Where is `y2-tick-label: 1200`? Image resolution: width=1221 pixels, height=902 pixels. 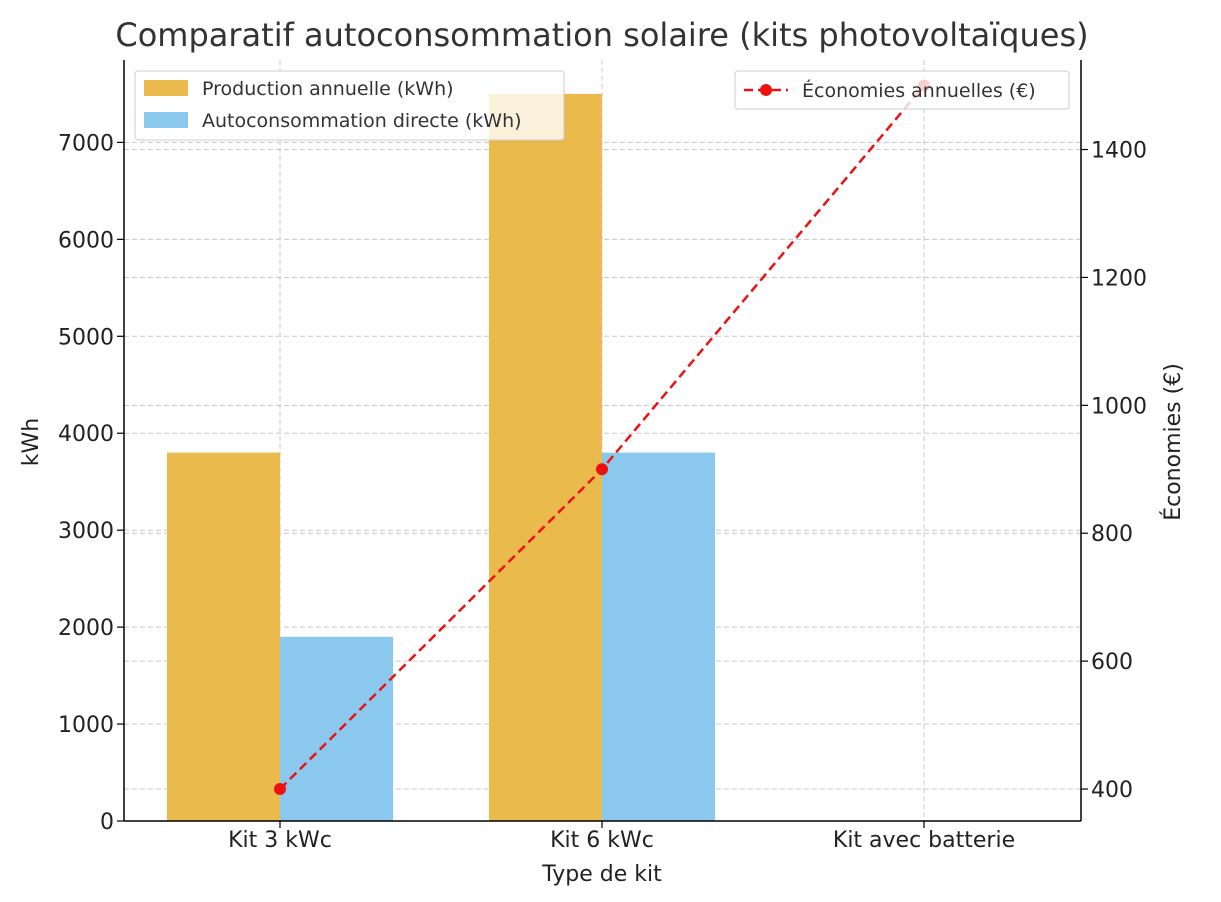 y2-tick-label: 1200 is located at coordinates (1119, 278).